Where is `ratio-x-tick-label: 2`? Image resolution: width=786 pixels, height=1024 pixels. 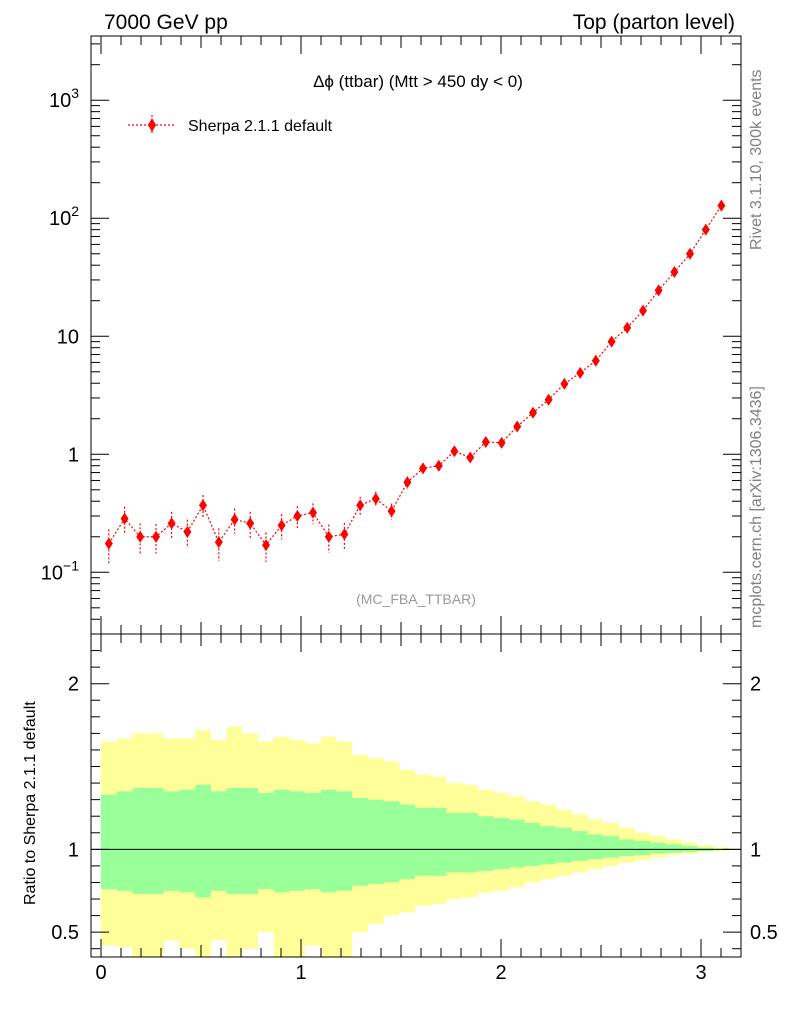 ratio-x-tick-label: 2 is located at coordinates (500, 973).